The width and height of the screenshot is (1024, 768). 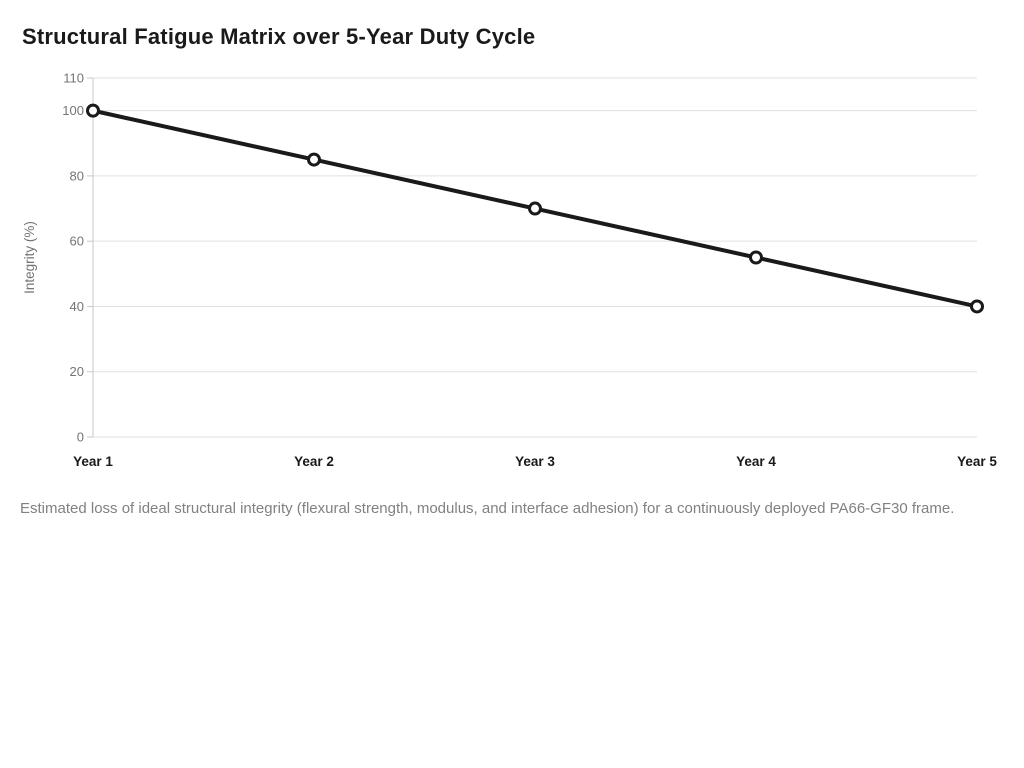 I want to click on x-axis-label: Year 5, so click(x=977, y=461).